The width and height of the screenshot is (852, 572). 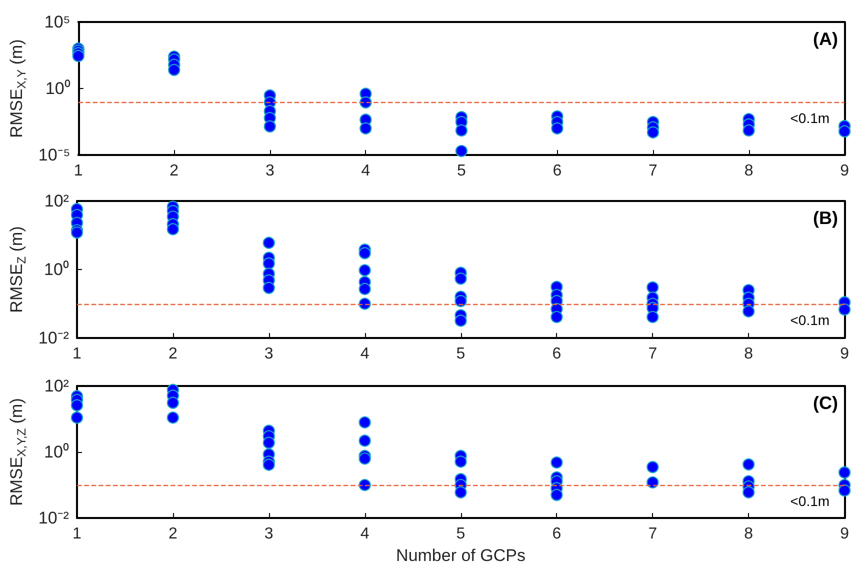 What do you see at coordinates (17, 88) in the screenshot?
I see `y-axis-title: RMSEX,Y (m)` at bounding box center [17, 88].